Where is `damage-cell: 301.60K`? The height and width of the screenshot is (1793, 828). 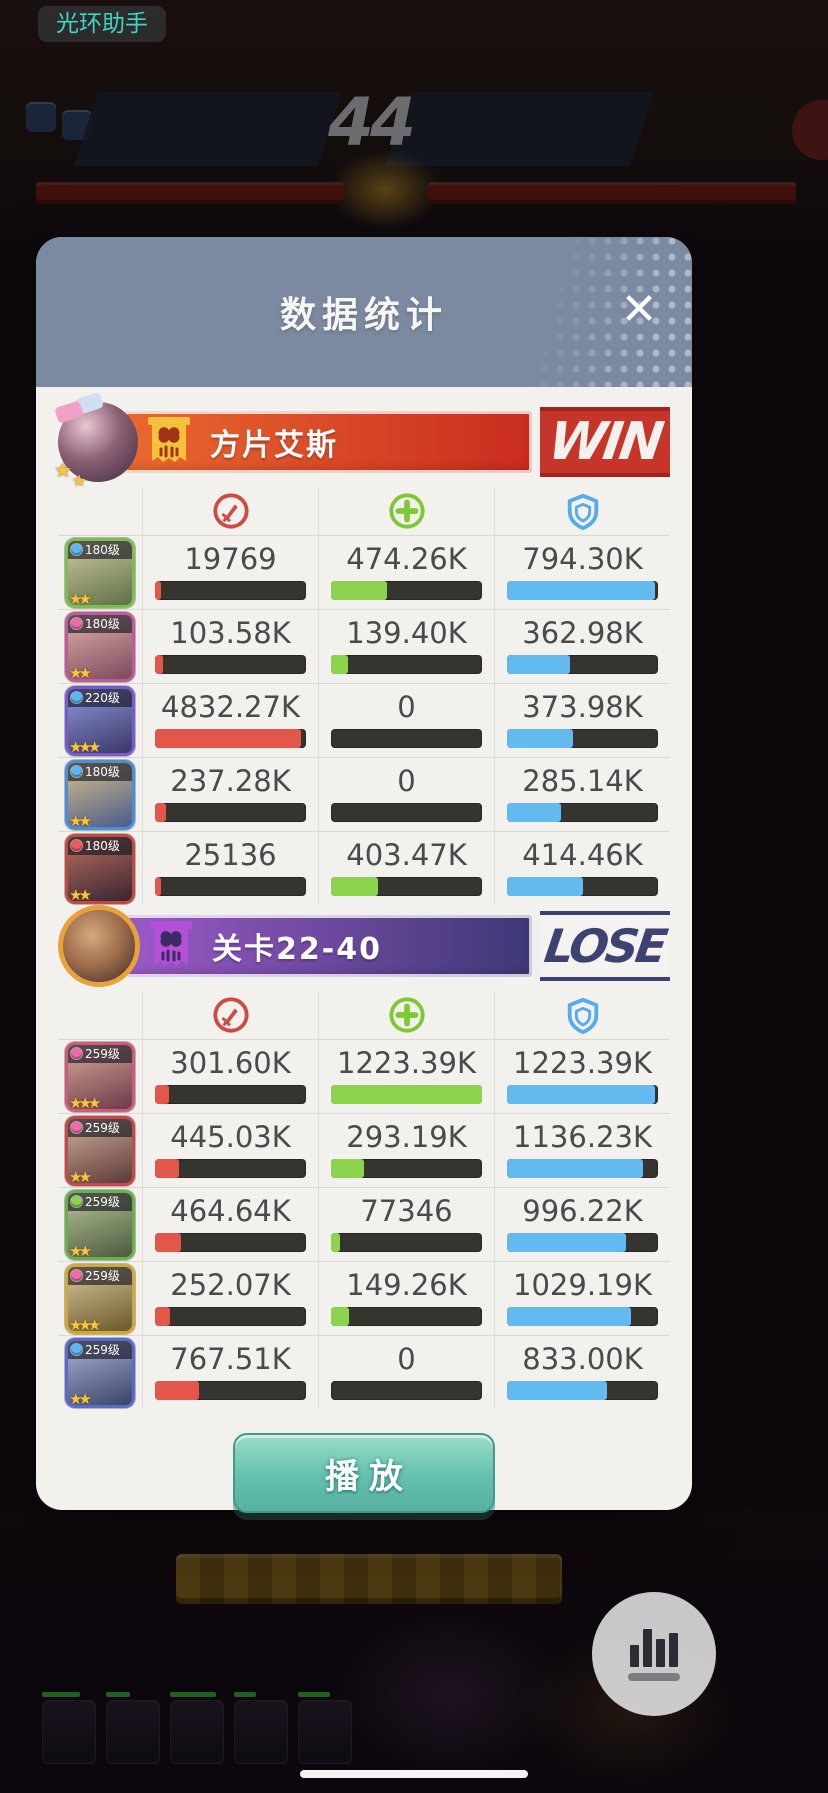 damage-cell: 301.60K is located at coordinates (230, 1076).